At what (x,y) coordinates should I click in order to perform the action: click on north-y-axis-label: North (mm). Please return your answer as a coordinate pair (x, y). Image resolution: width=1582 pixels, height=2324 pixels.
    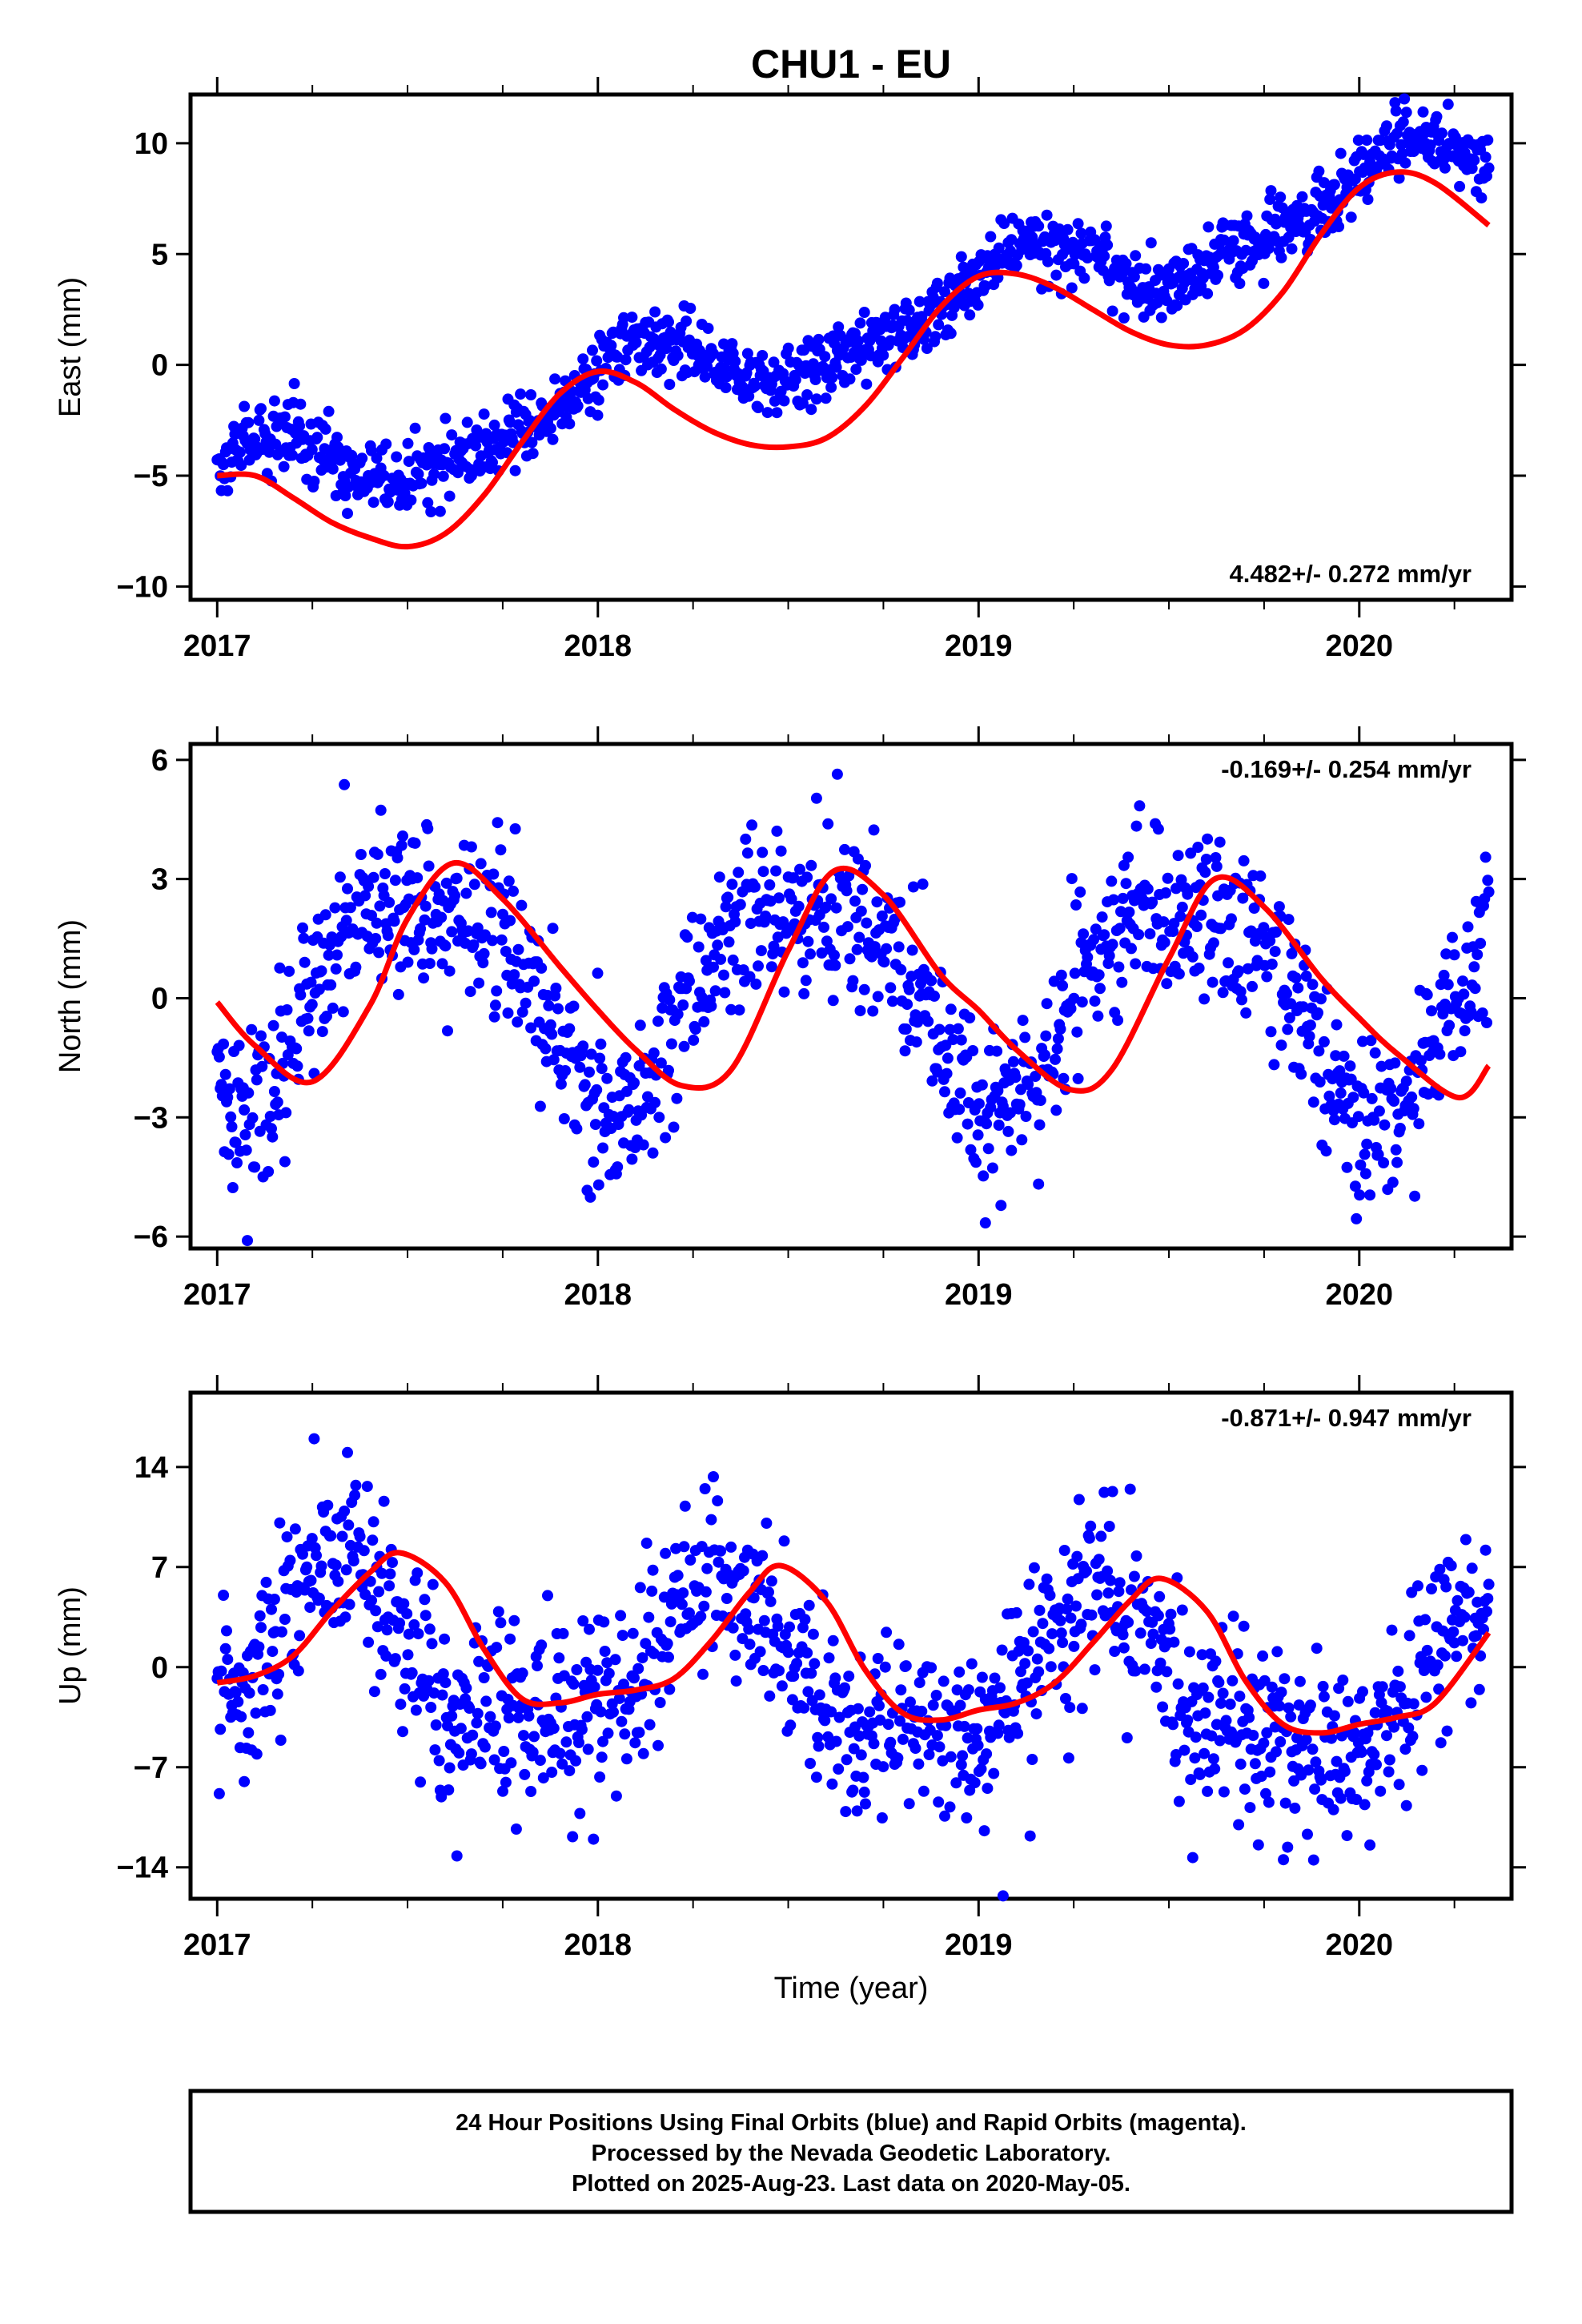
    Looking at the image, I should click on (70, 996).